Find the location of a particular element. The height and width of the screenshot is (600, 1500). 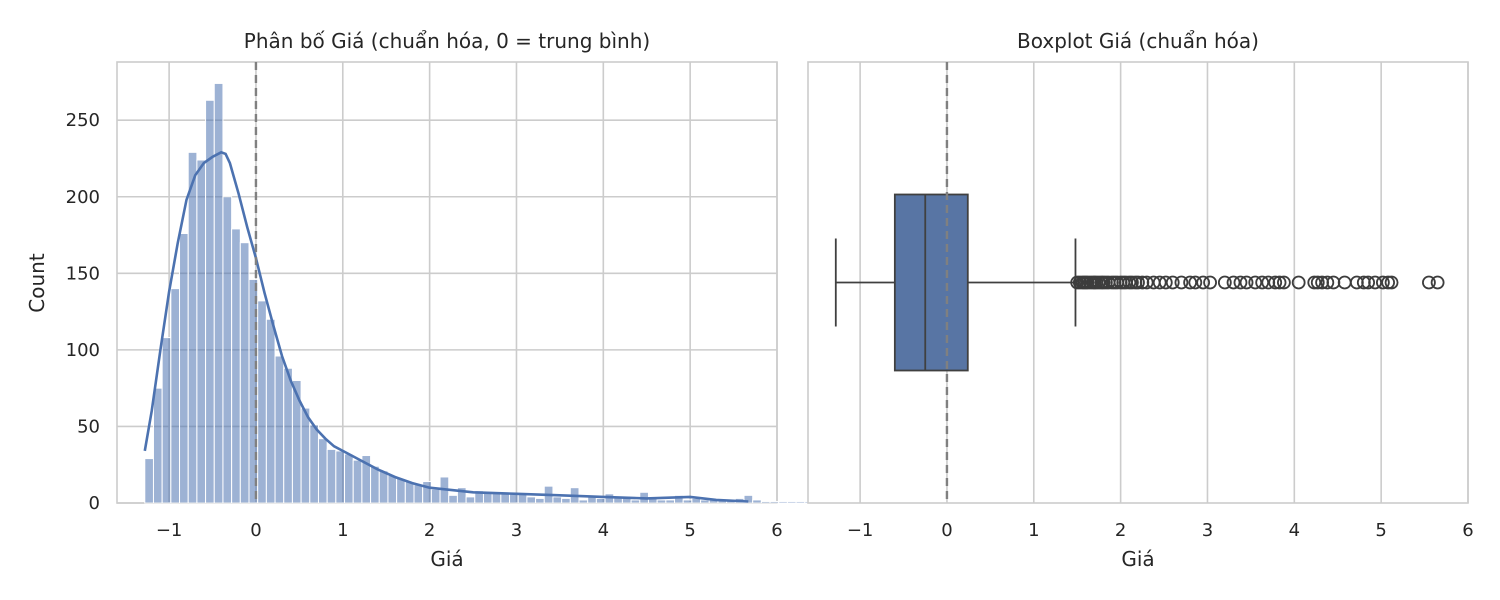

boxplot-outliers is located at coordinates (1257, 282).